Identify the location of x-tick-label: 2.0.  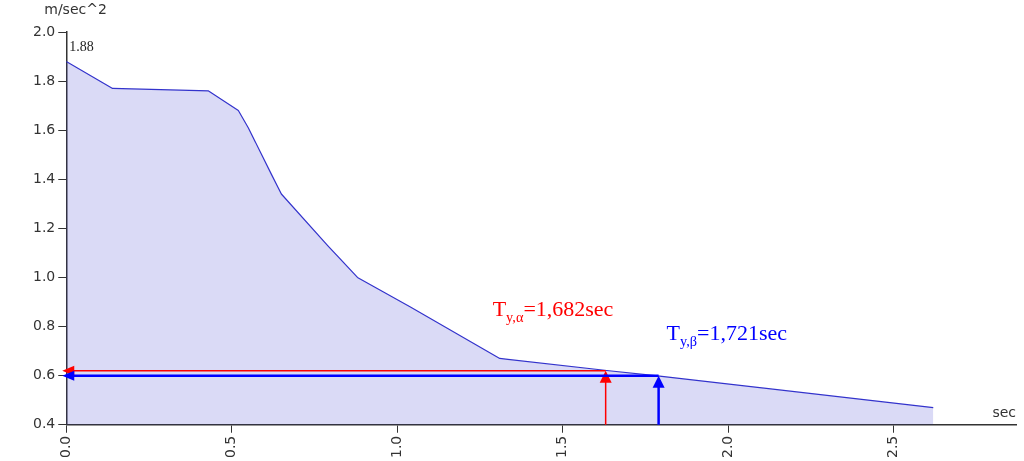
(726, 446).